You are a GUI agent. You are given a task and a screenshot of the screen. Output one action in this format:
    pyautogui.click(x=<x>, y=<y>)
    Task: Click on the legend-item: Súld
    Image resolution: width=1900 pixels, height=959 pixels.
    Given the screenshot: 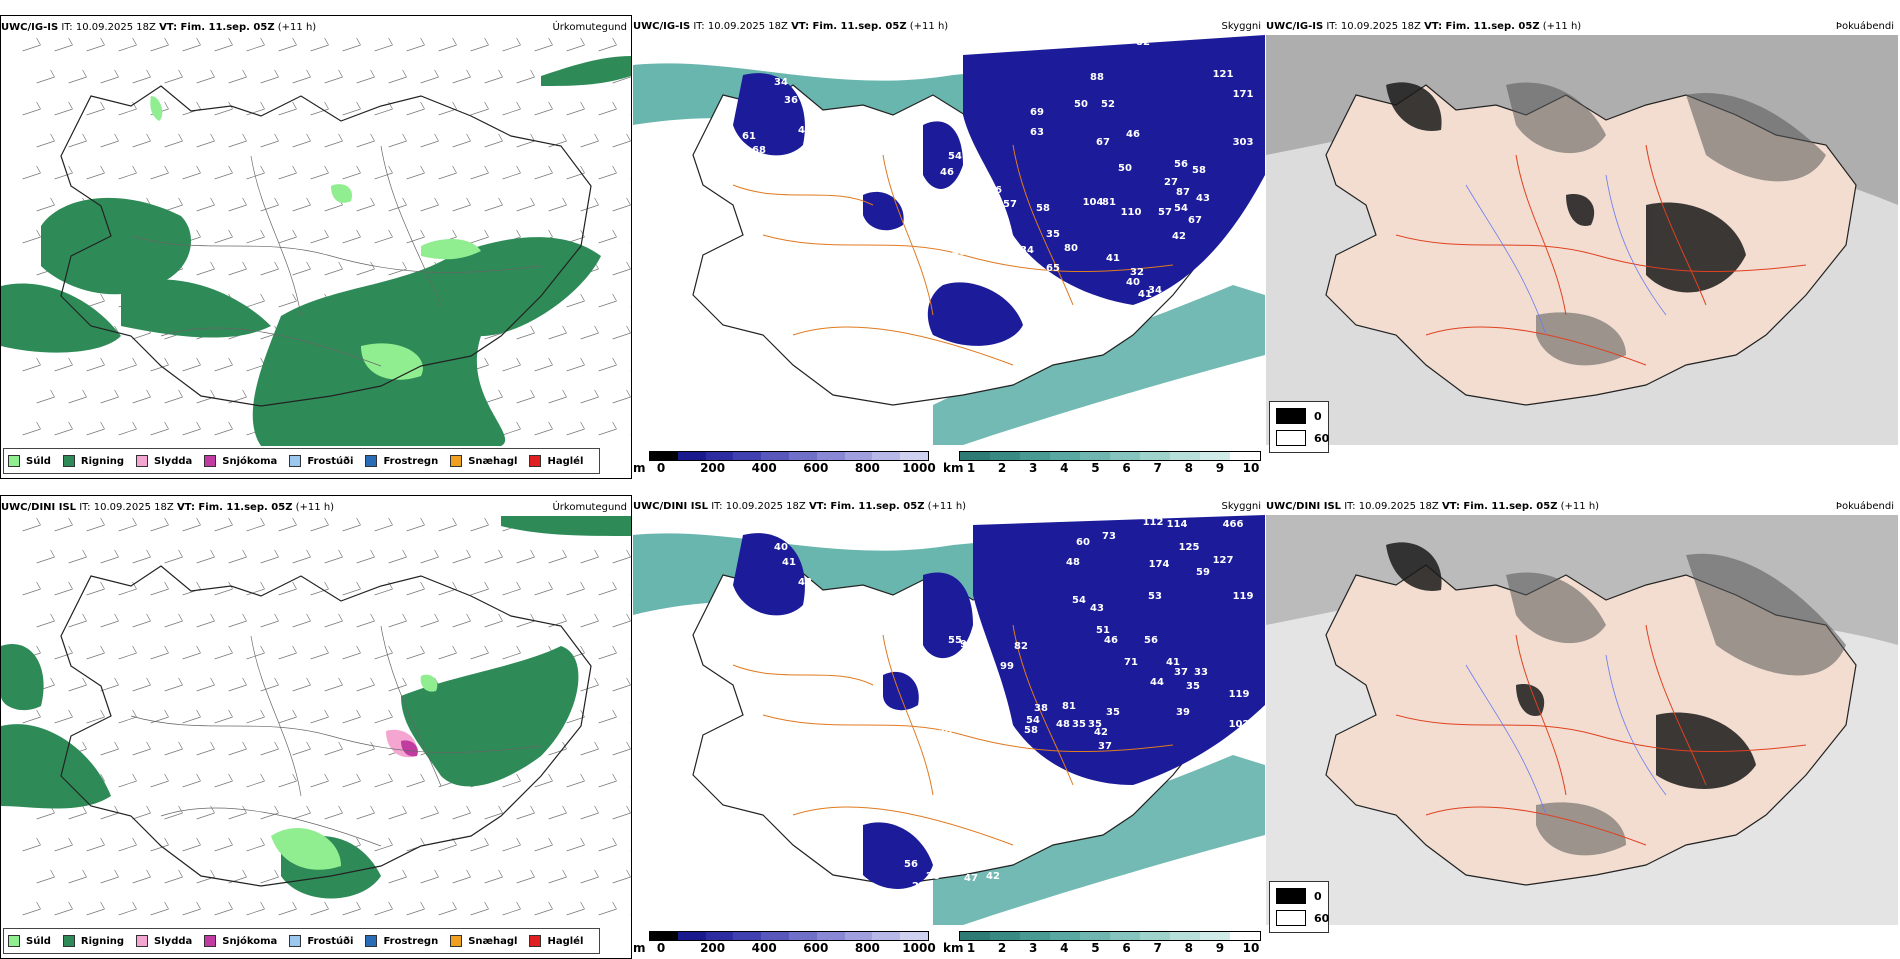 What is the action you would take?
    pyautogui.click(x=29, y=461)
    